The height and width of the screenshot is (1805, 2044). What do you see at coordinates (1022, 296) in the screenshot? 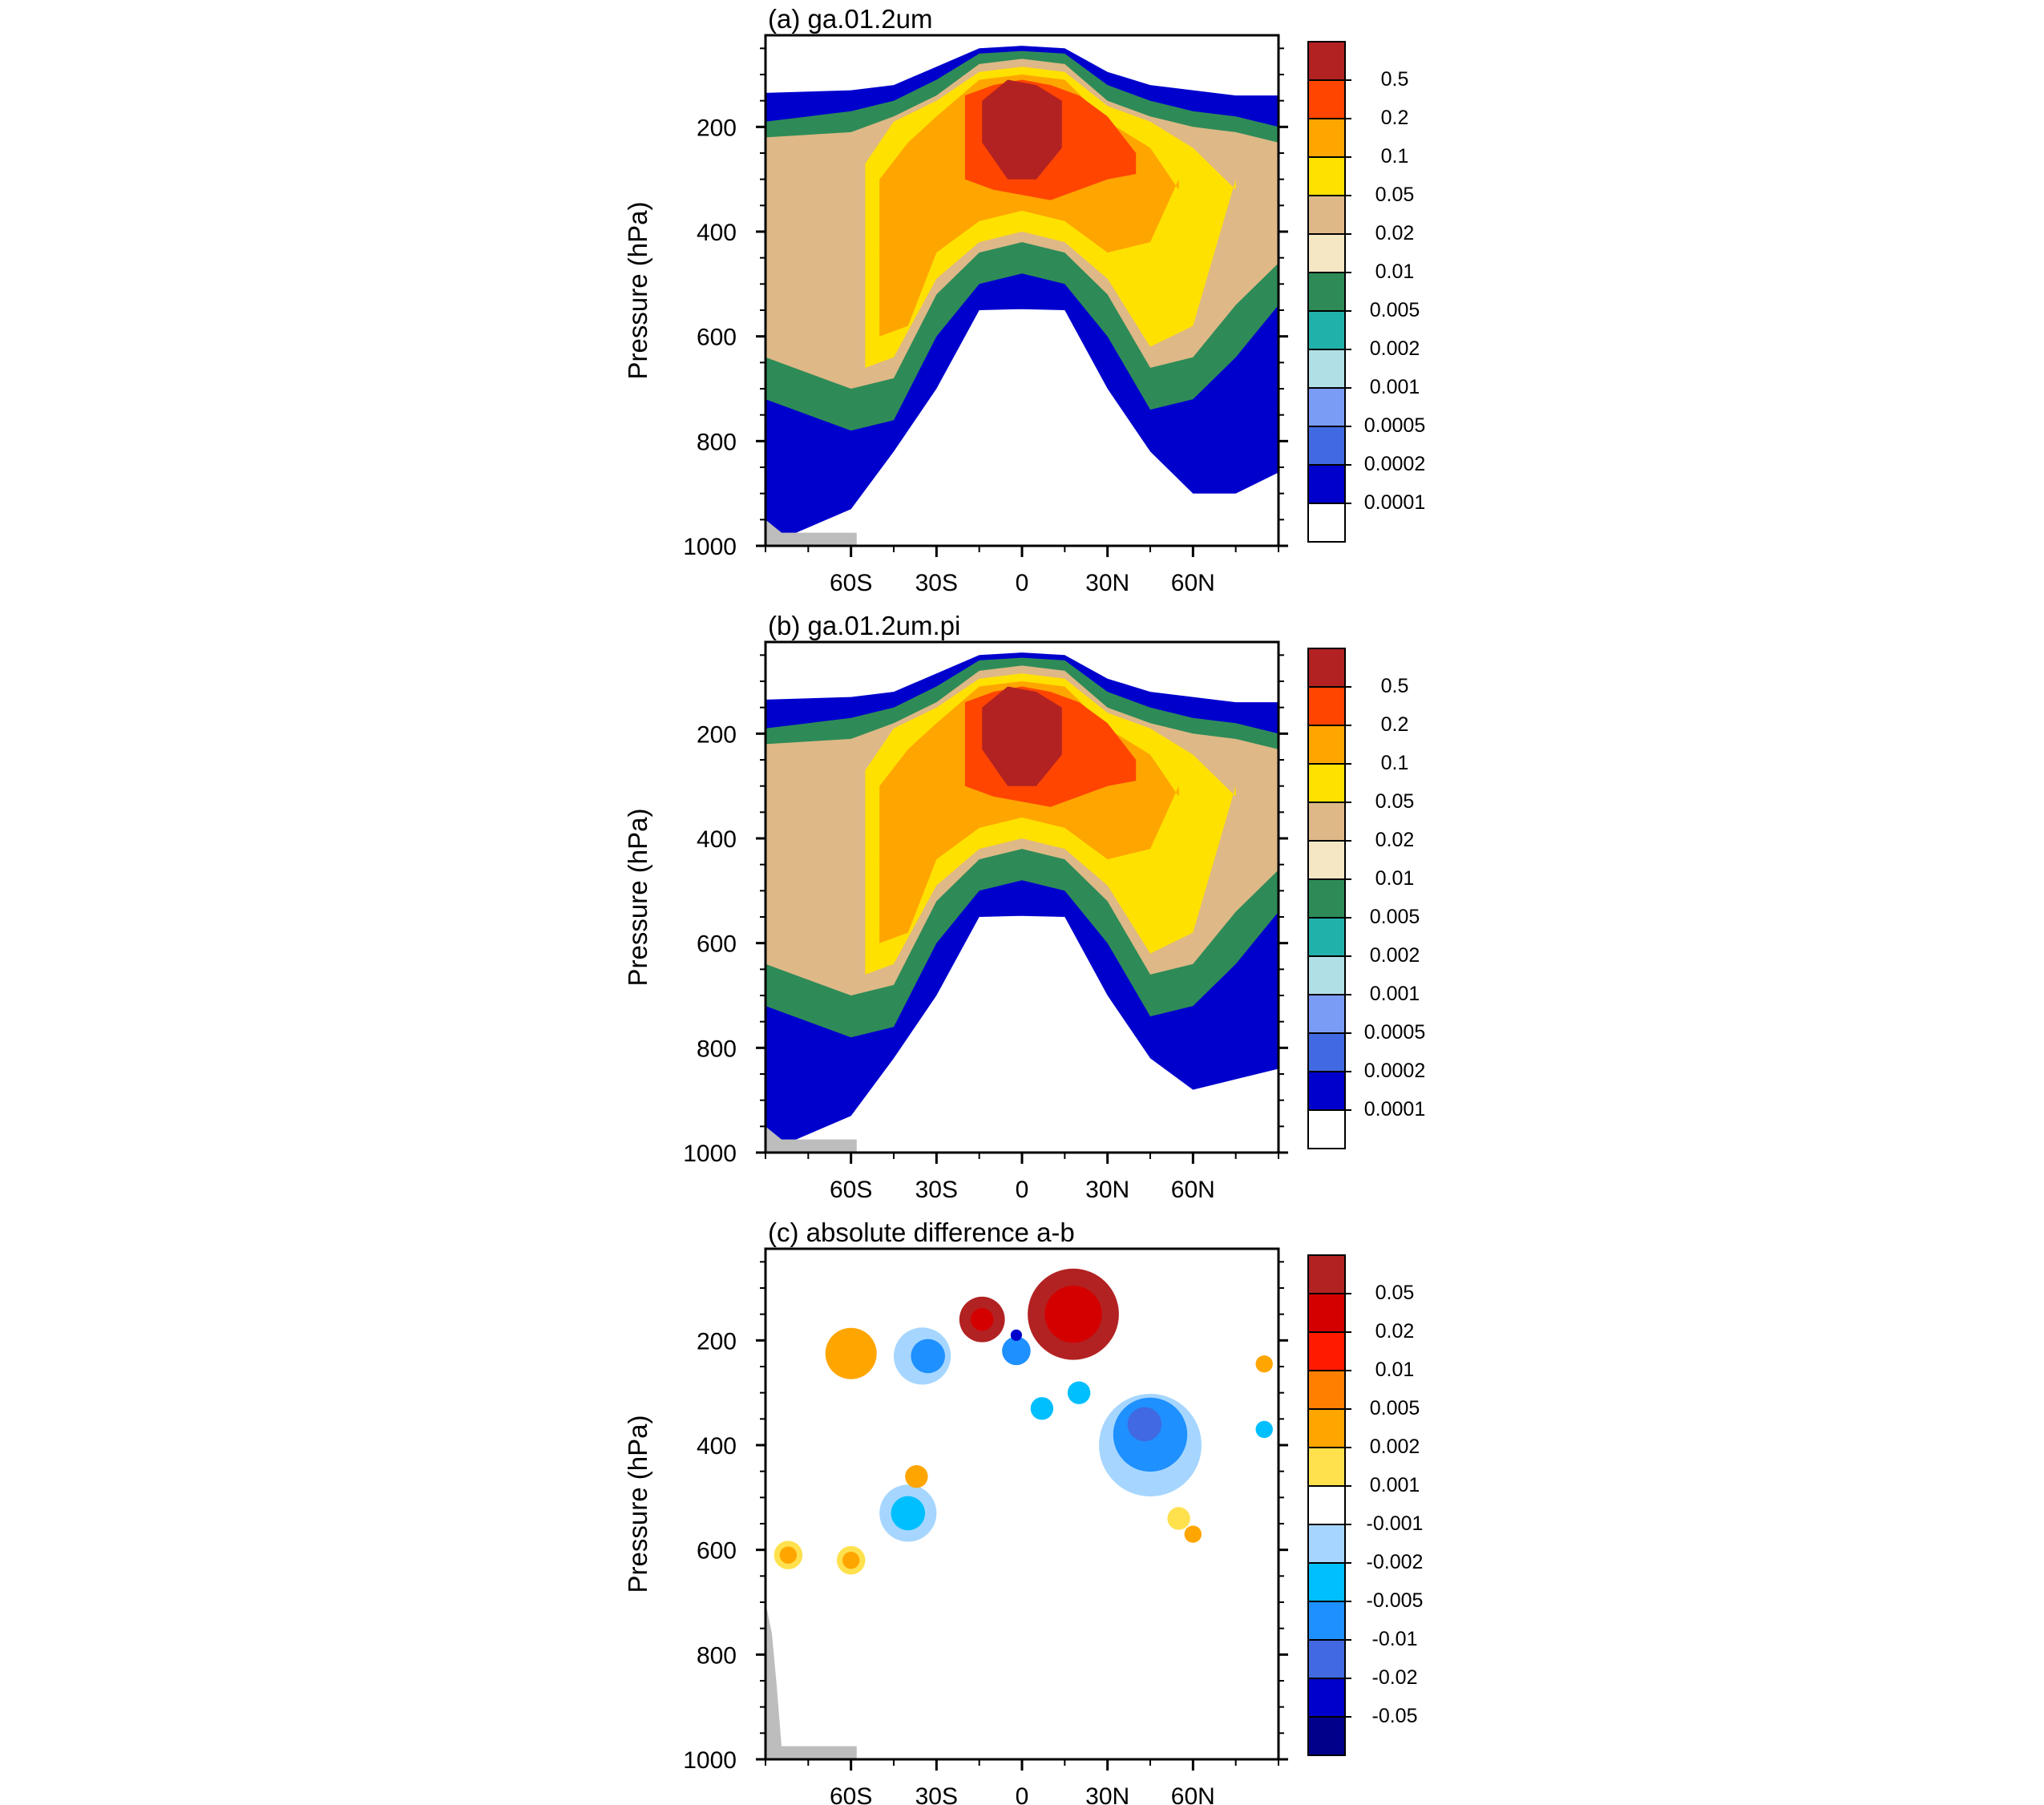
I see `p0-field` at bounding box center [1022, 296].